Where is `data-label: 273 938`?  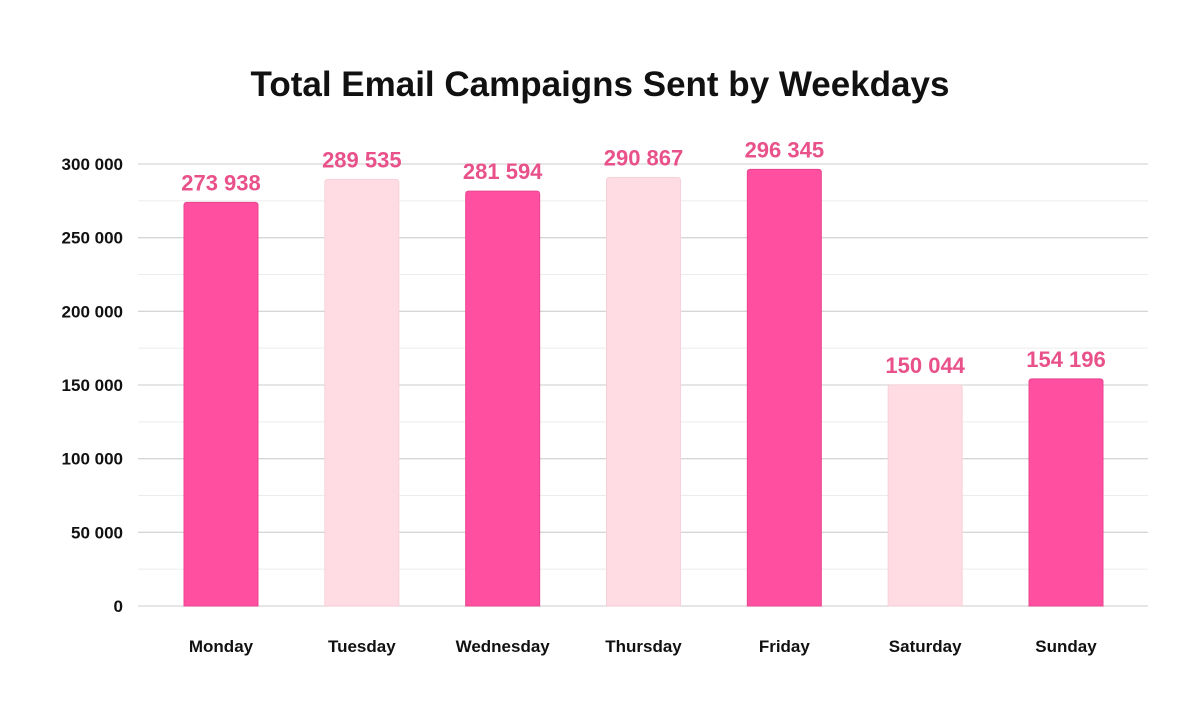 data-label: 273 938 is located at coordinates (221, 182).